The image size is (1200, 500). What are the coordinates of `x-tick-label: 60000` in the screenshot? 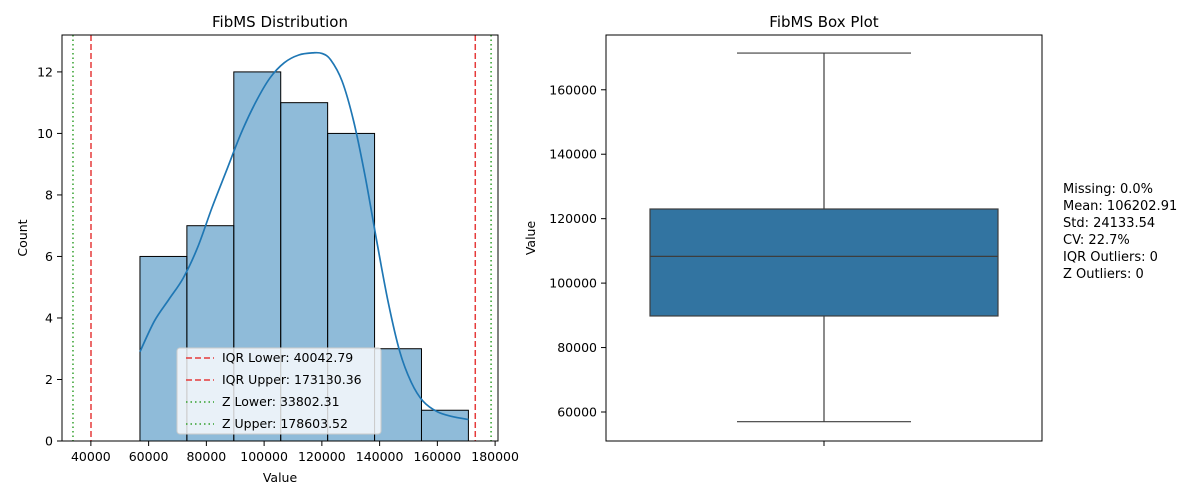 It's located at (149, 456).